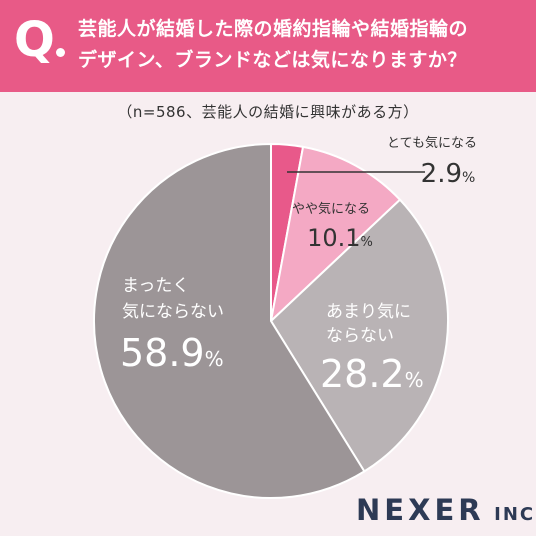 This screenshot has height=536, width=536. I want to click on slice-label-not-very-line2: ならない, so click(360, 336).